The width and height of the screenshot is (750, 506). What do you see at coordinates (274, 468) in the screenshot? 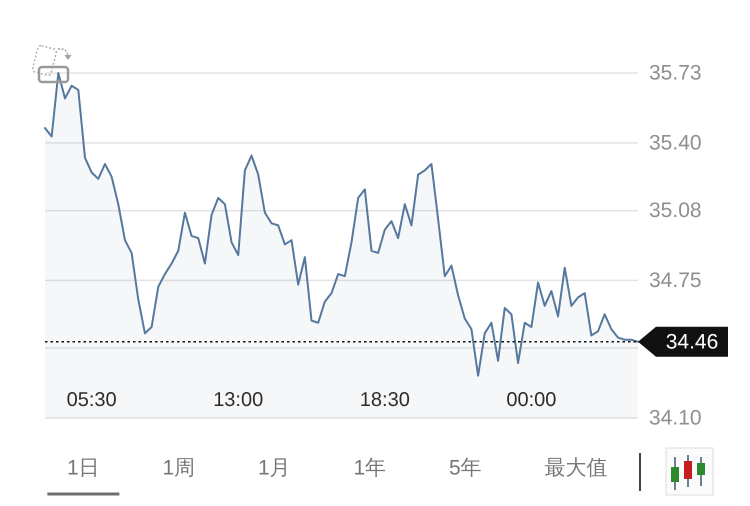
I see `range-tab-label: 1月` at bounding box center [274, 468].